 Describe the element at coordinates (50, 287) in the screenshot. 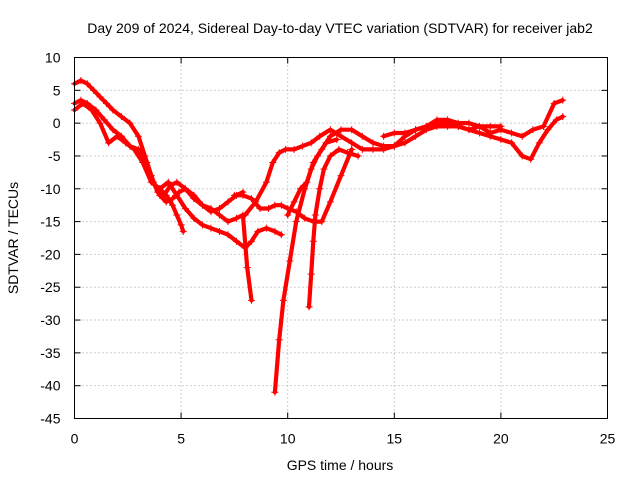

I see `y-tick-label: -25` at that location.